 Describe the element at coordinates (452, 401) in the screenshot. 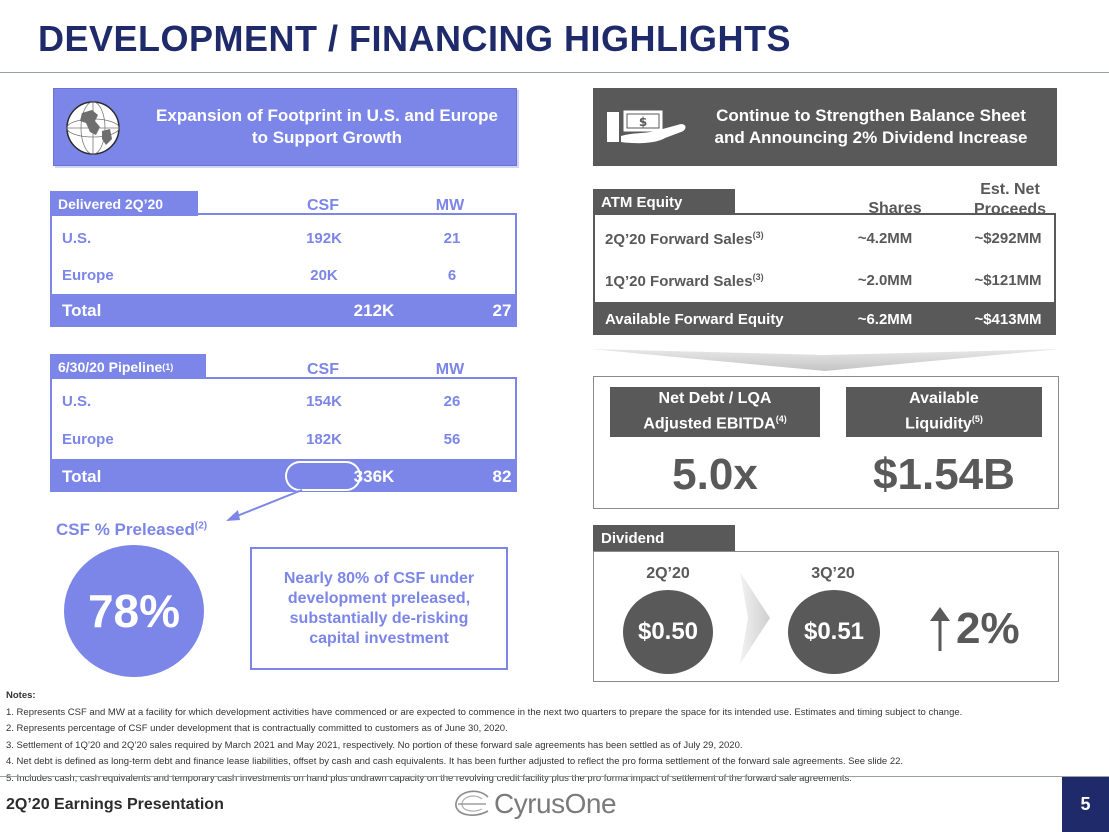

I see `row-mw: 26` at that location.